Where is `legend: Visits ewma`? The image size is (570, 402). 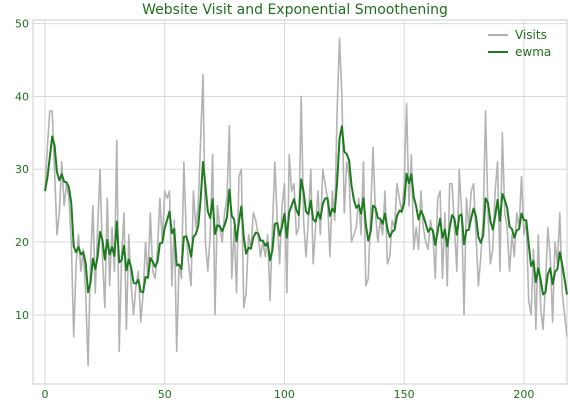 legend: Visits ewma is located at coordinates (519, 43).